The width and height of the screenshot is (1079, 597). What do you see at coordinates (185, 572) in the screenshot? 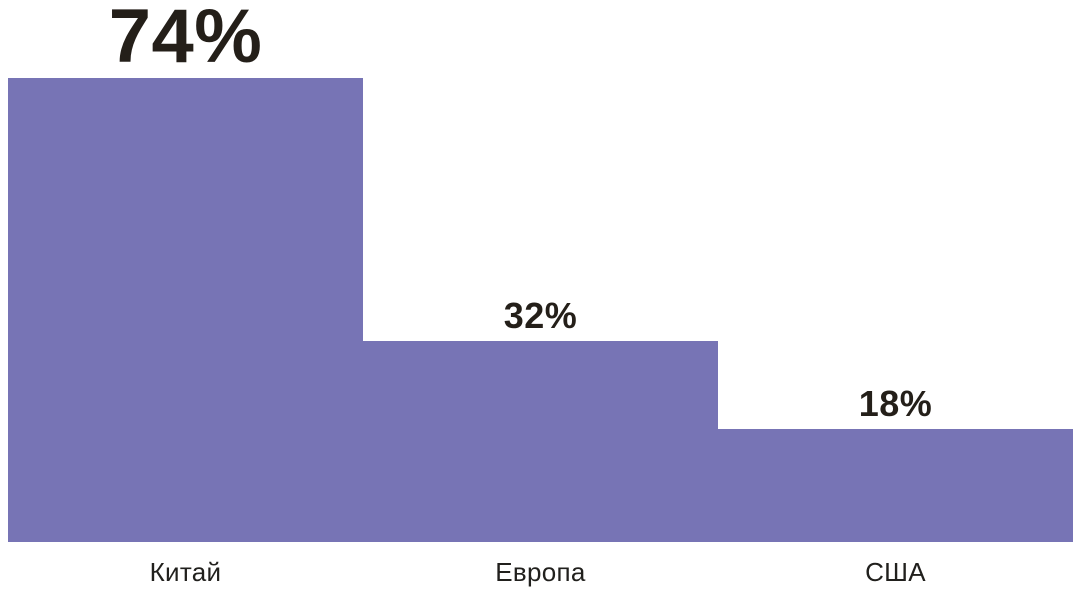
I see `category-label-china: Китай` at bounding box center [185, 572].